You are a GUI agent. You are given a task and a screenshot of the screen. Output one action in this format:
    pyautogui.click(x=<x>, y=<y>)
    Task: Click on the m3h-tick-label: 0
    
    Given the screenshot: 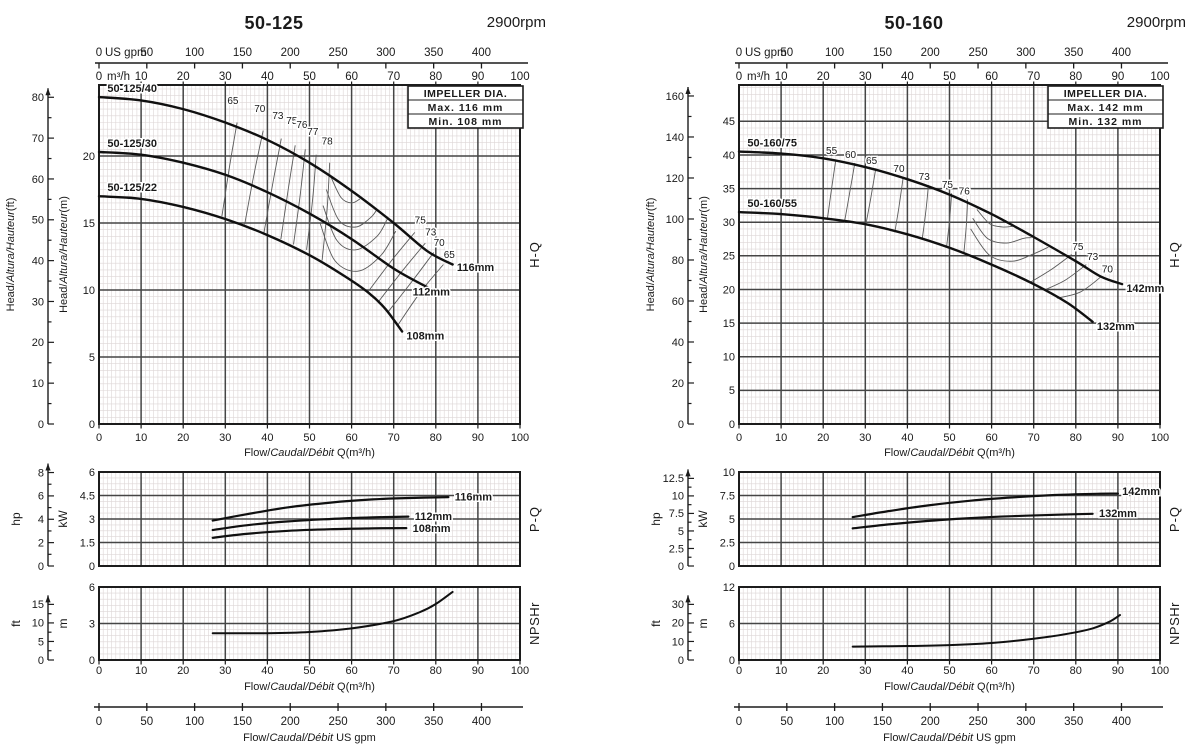 What is the action you would take?
    pyautogui.click(x=739, y=77)
    